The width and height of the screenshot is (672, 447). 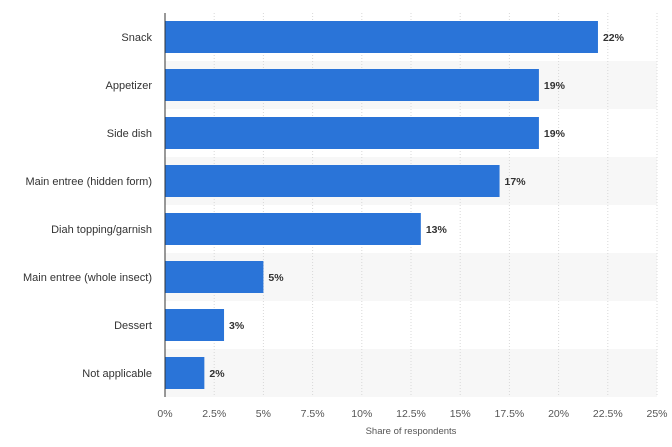 What do you see at coordinates (510, 414) in the screenshot?
I see `x-tick-label: 17.5%` at bounding box center [510, 414].